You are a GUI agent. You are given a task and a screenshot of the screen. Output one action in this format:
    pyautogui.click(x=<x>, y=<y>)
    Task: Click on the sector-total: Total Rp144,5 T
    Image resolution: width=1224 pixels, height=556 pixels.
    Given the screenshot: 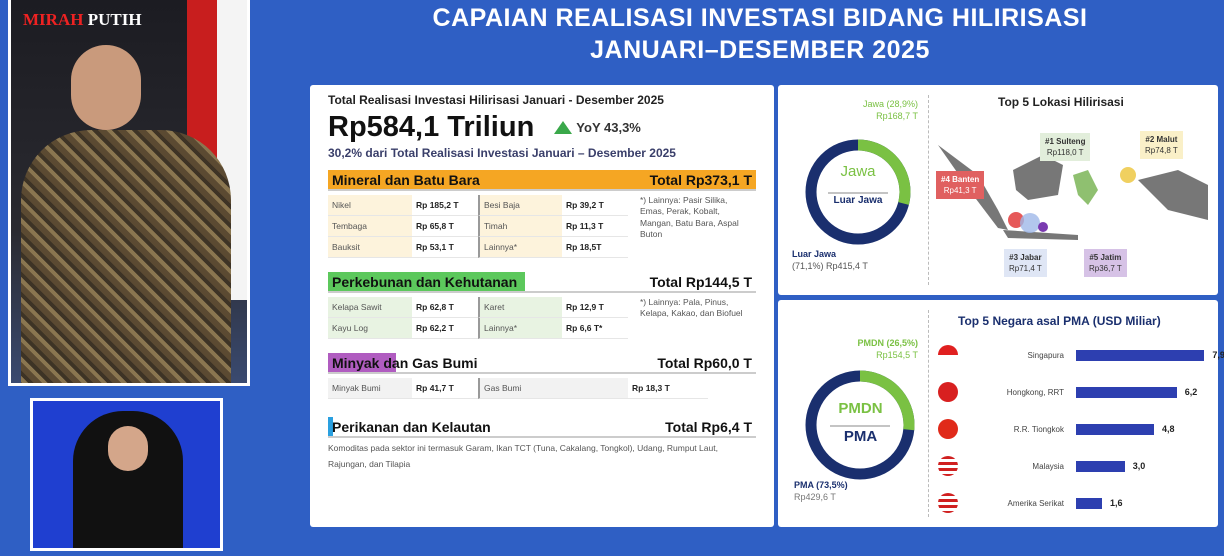 What is the action you would take?
    pyautogui.click(x=700, y=282)
    